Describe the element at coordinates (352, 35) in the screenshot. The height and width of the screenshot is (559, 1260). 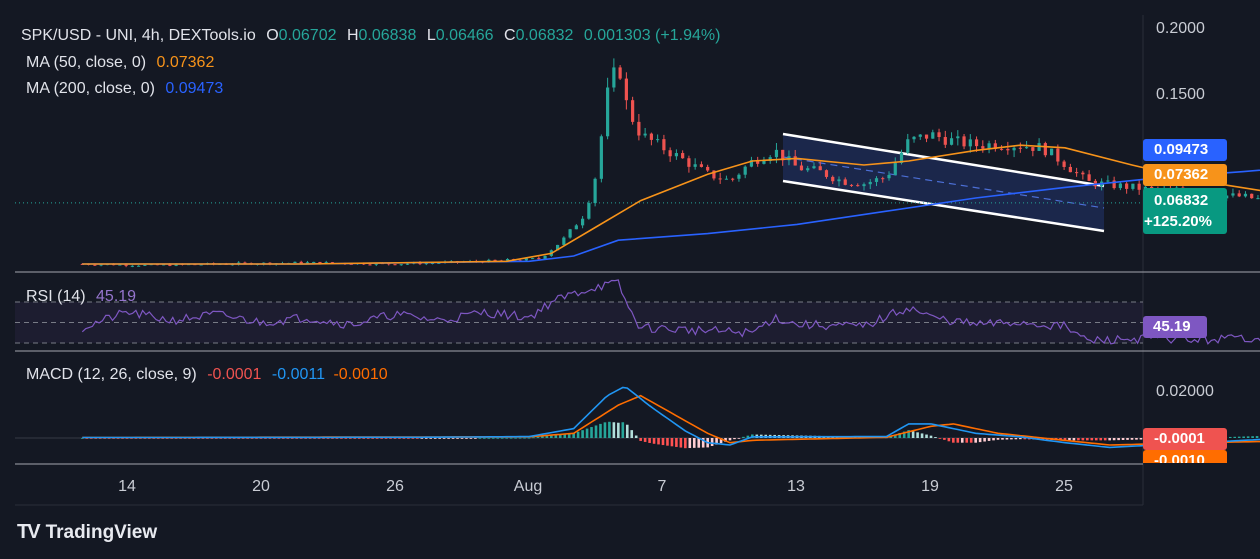
I see `high-label: H` at that location.